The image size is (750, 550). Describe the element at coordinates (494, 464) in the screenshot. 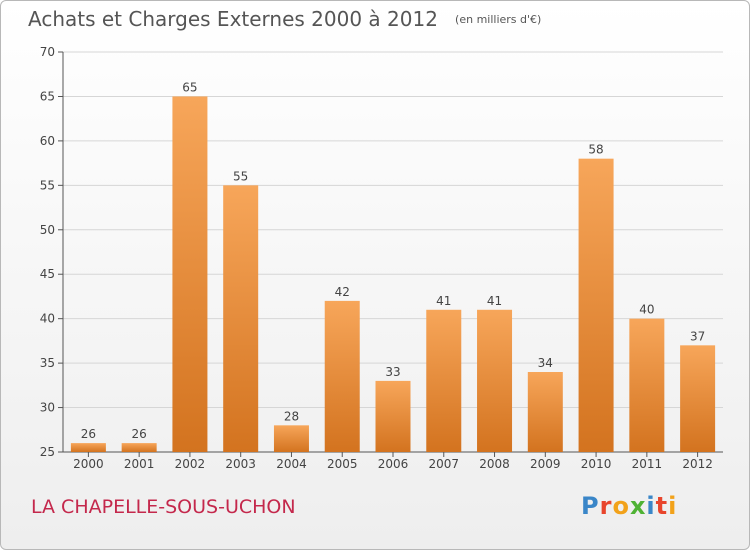

I see `x-tick-label: 2008` at that location.